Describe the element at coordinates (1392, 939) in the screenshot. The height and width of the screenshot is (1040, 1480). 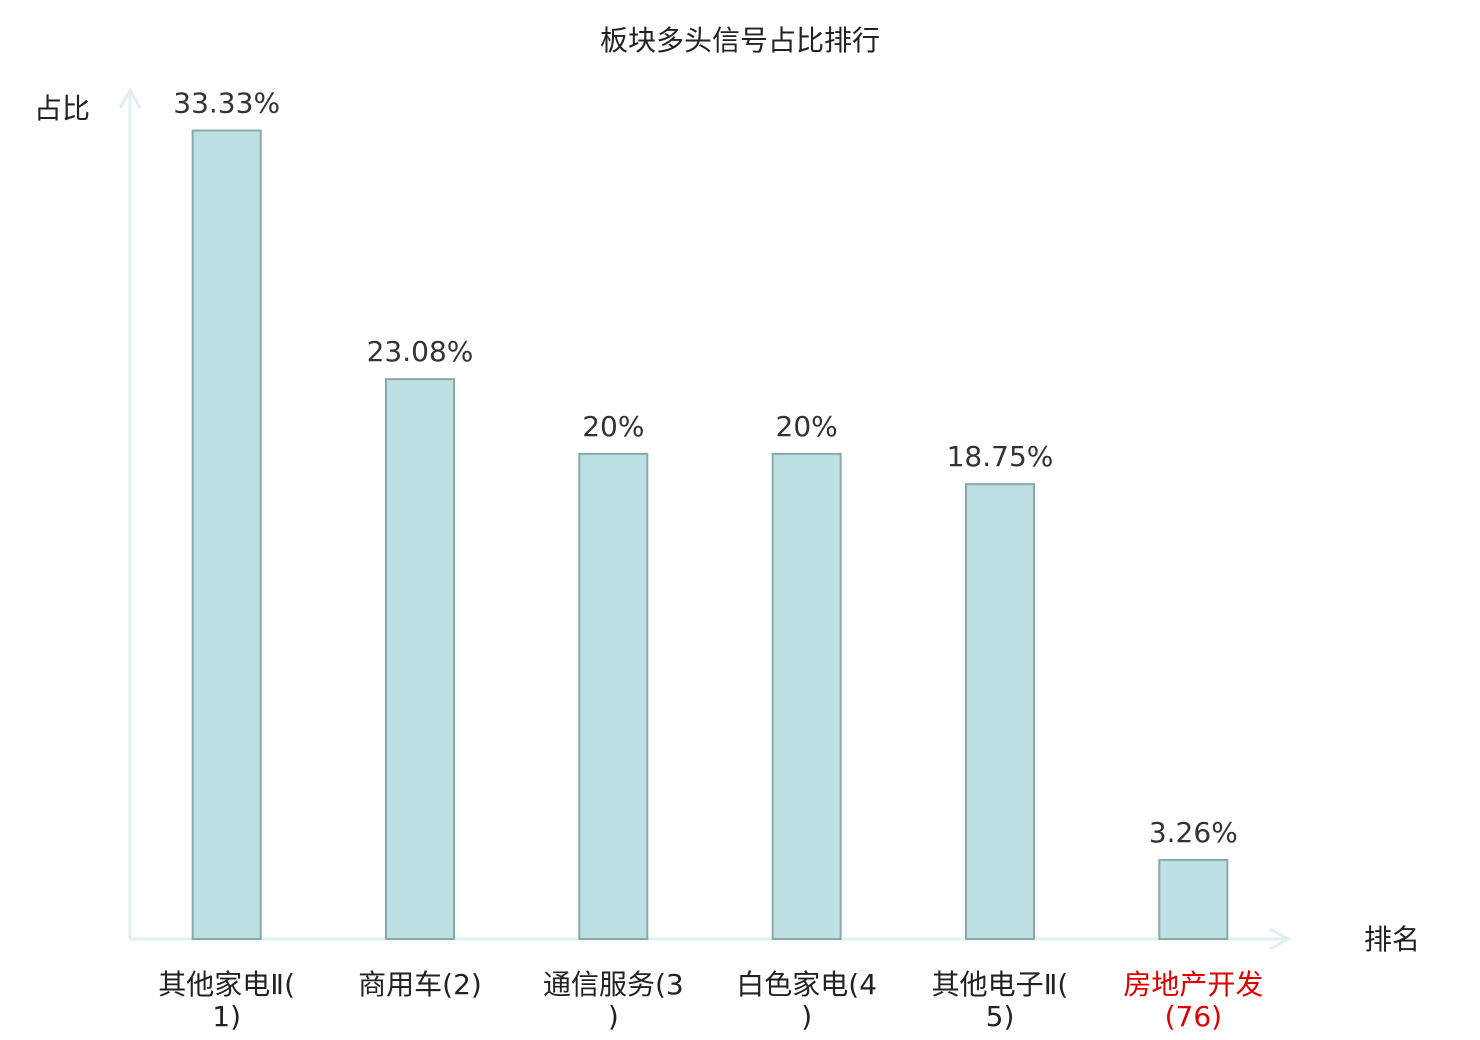
I see `x-axis-label: 排名` at that location.